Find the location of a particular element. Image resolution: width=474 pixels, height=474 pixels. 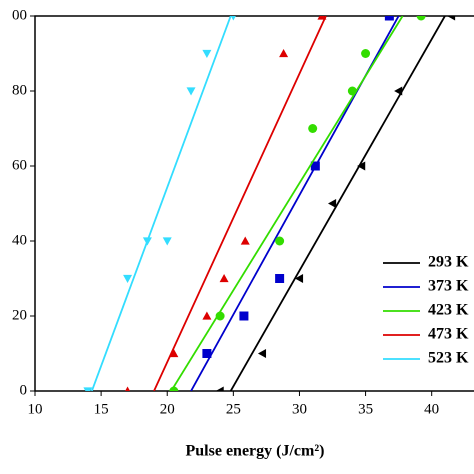

y-tick-label: 20 is located at coordinates (19, 315).